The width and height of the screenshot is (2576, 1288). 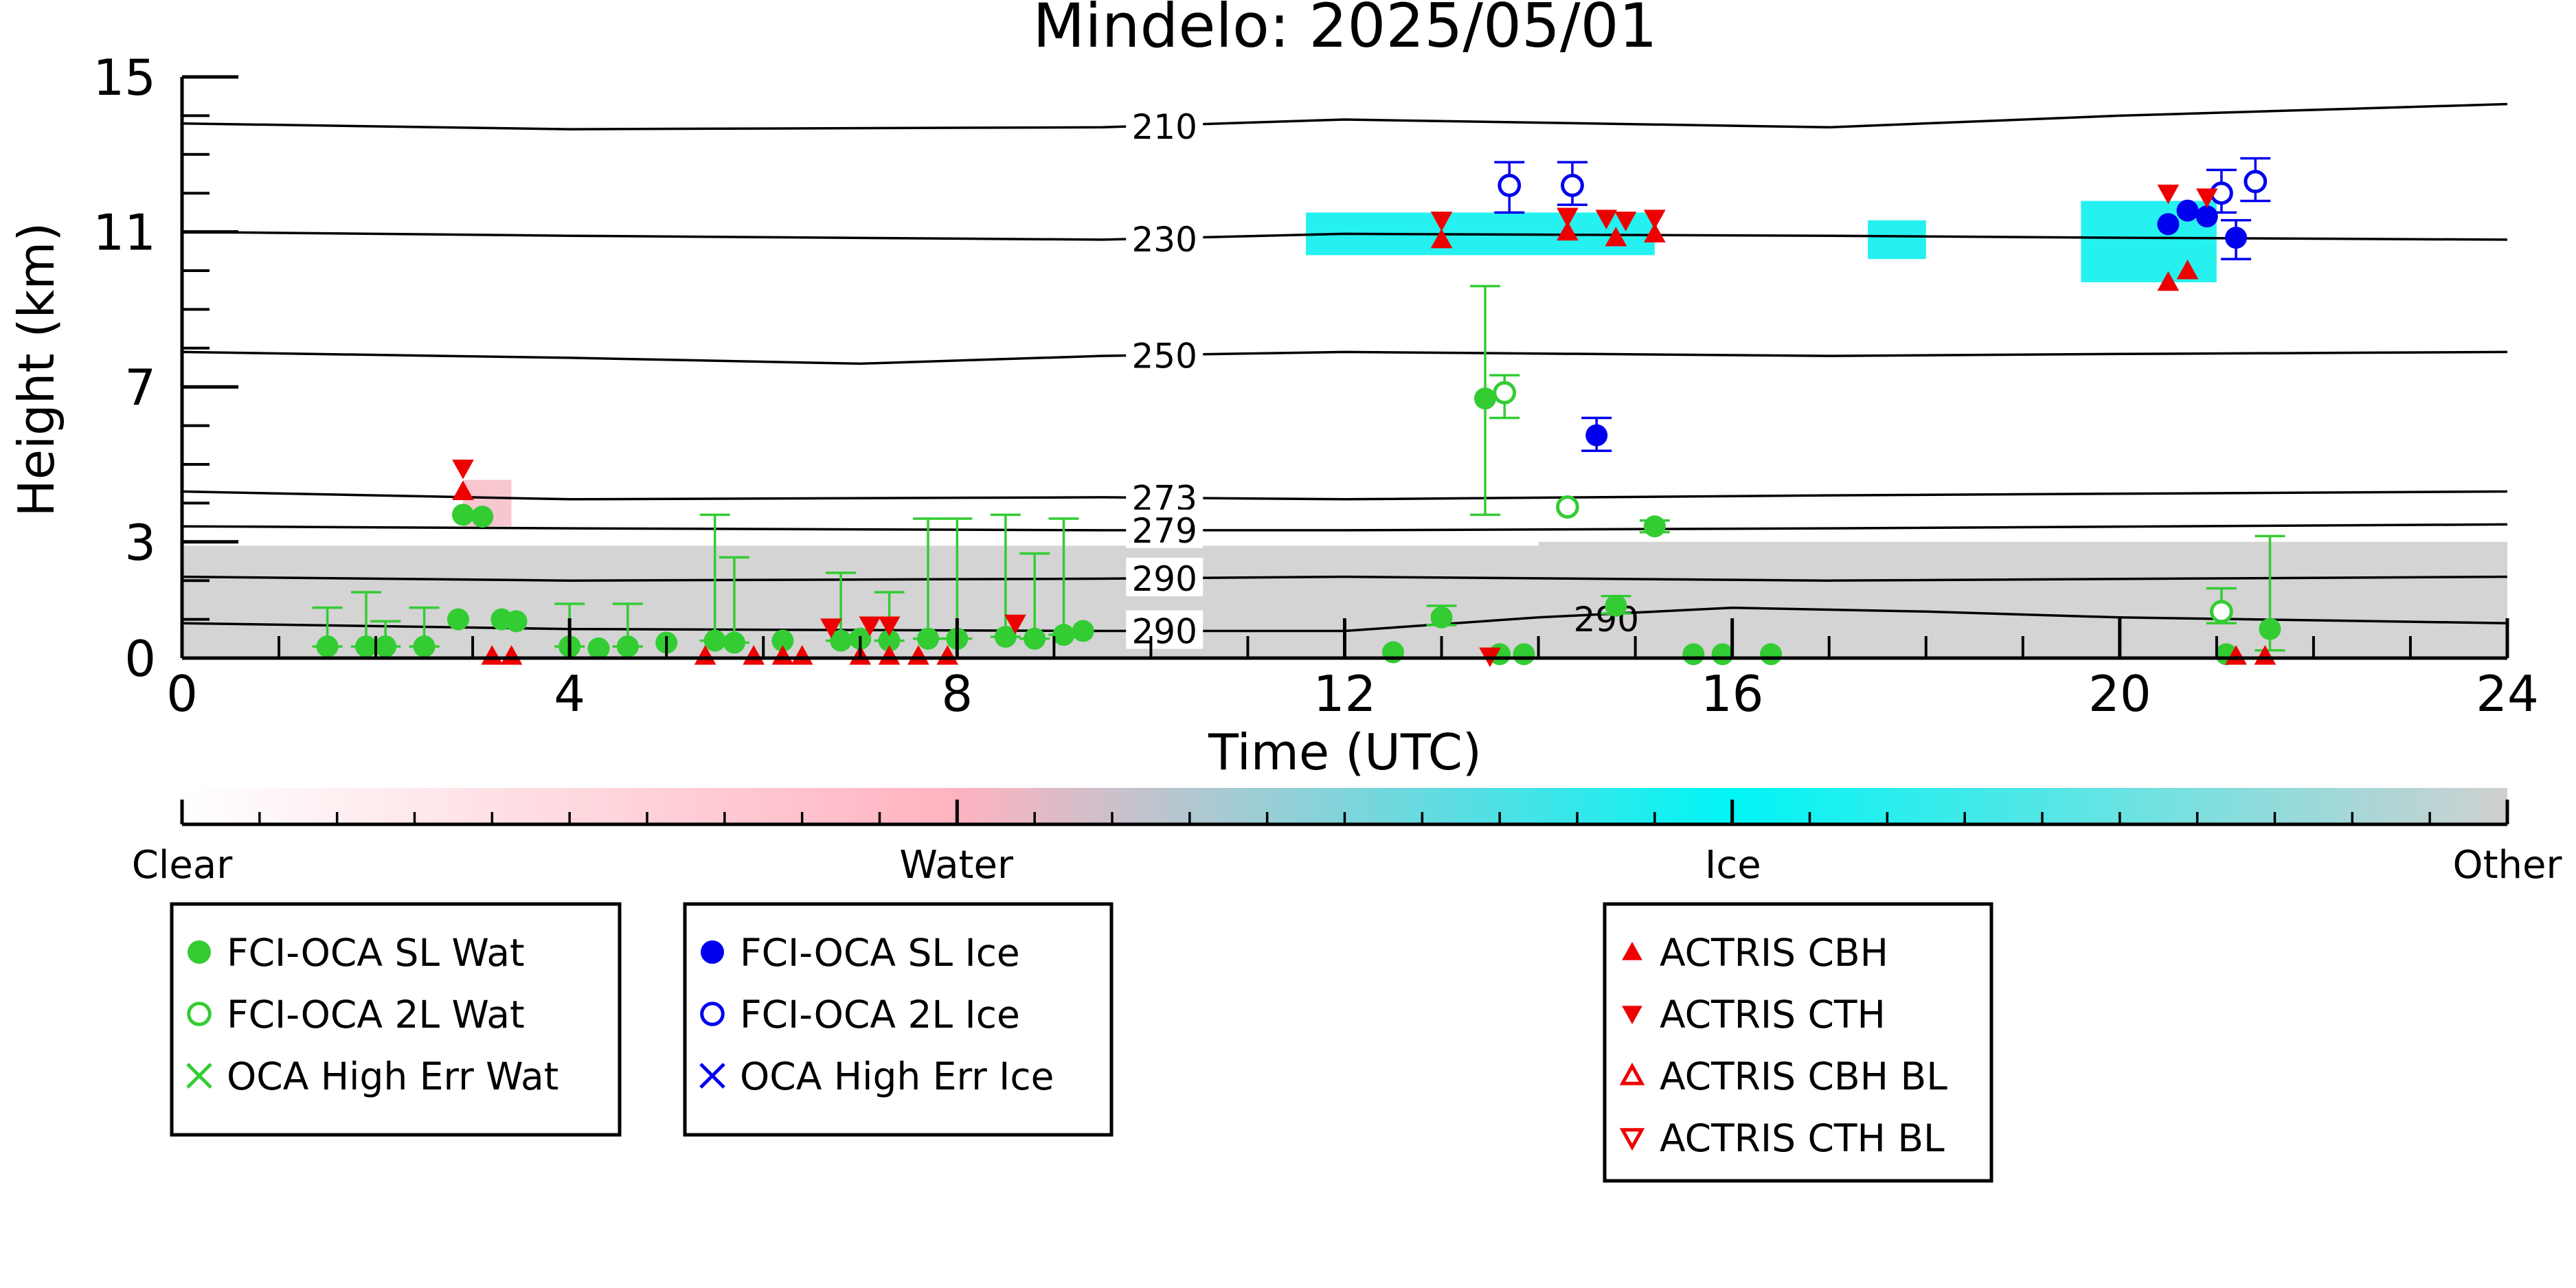 I want to click on y-tick-label: 11, so click(x=124, y=233).